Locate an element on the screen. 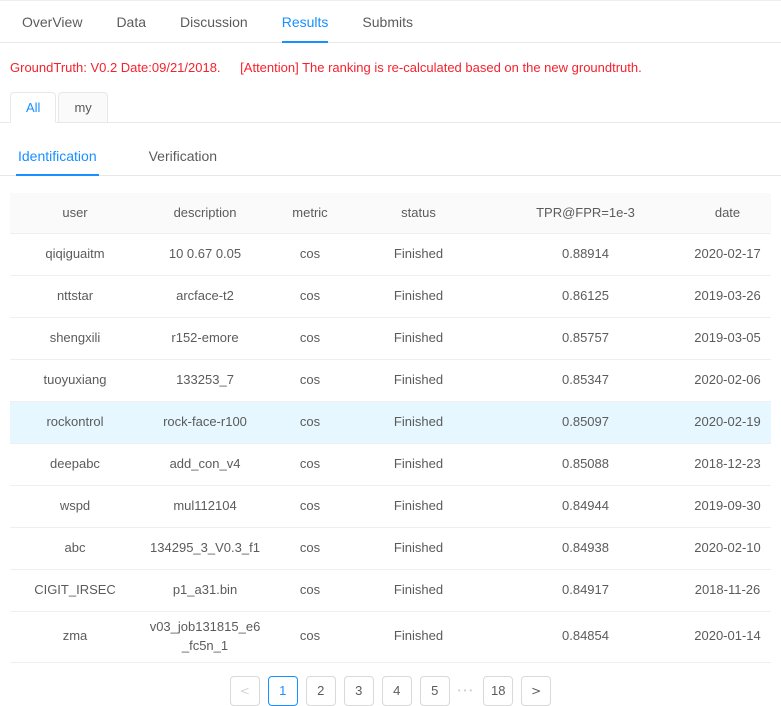  groundtruth-version-text: GroundTruth: V0.2 Date:09/21/2018. is located at coordinates (115, 67).